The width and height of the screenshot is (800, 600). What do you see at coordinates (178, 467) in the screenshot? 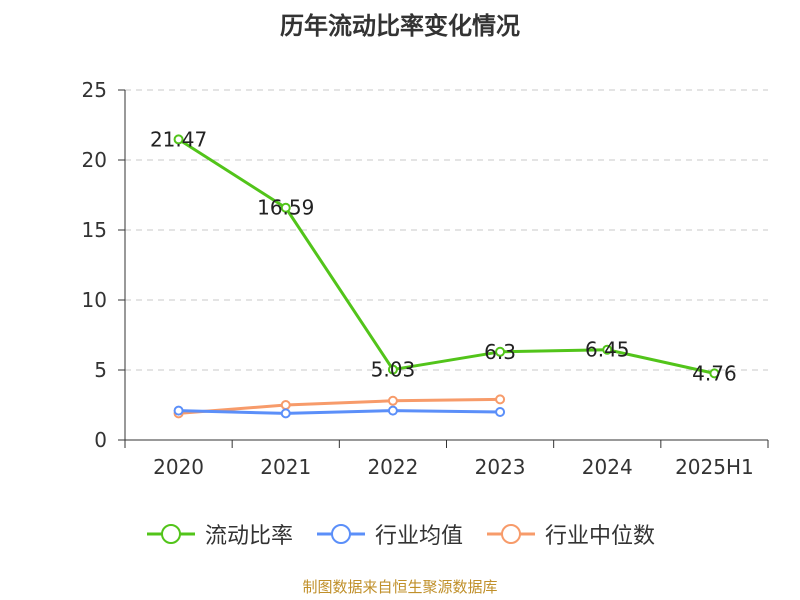
I see `x-tick-label: 2020` at bounding box center [178, 467].